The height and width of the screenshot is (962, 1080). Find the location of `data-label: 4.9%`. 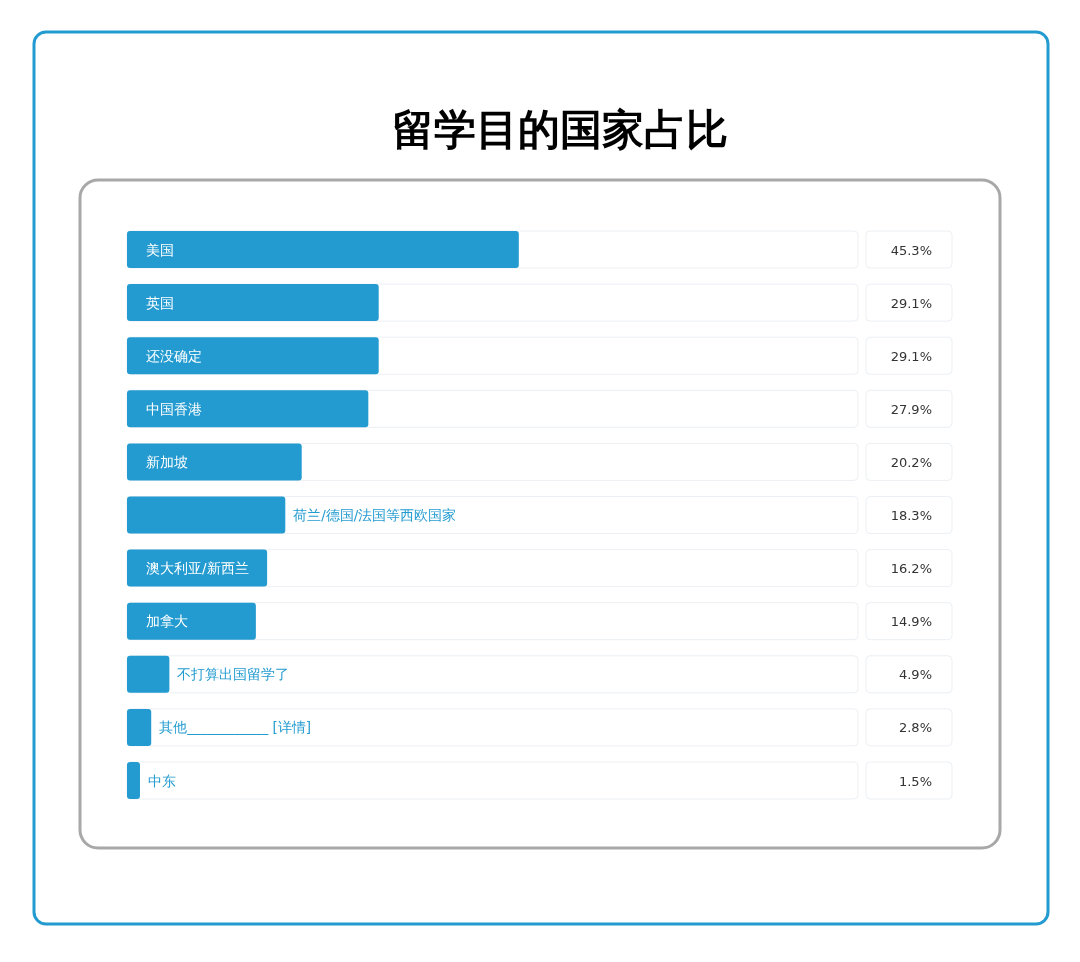

data-label: 4.9% is located at coordinates (915, 675).